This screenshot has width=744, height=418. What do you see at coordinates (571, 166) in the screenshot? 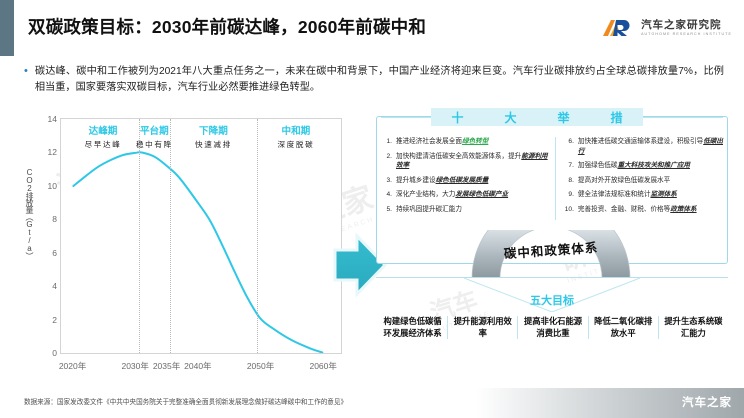
I see `measure-number: 7.` at bounding box center [571, 166].